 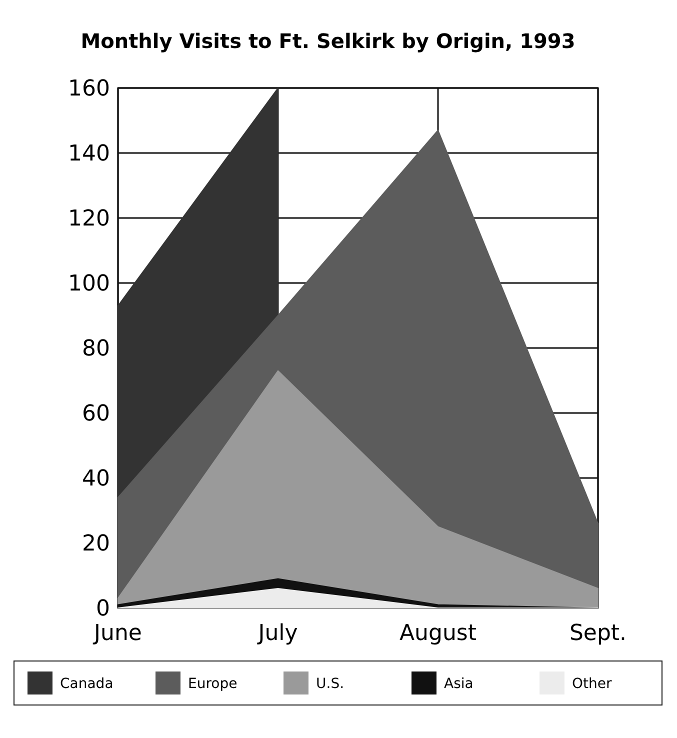 What do you see at coordinates (96, 479) in the screenshot?
I see `y-tick-label: 40` at bounding box center [96, 479].